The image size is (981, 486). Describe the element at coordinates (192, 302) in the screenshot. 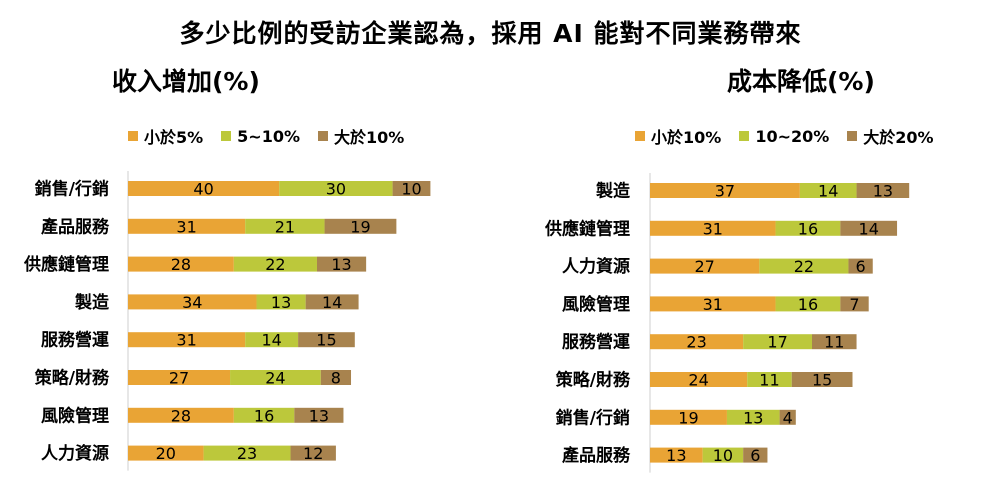

I see `data-label: 34` at that location.